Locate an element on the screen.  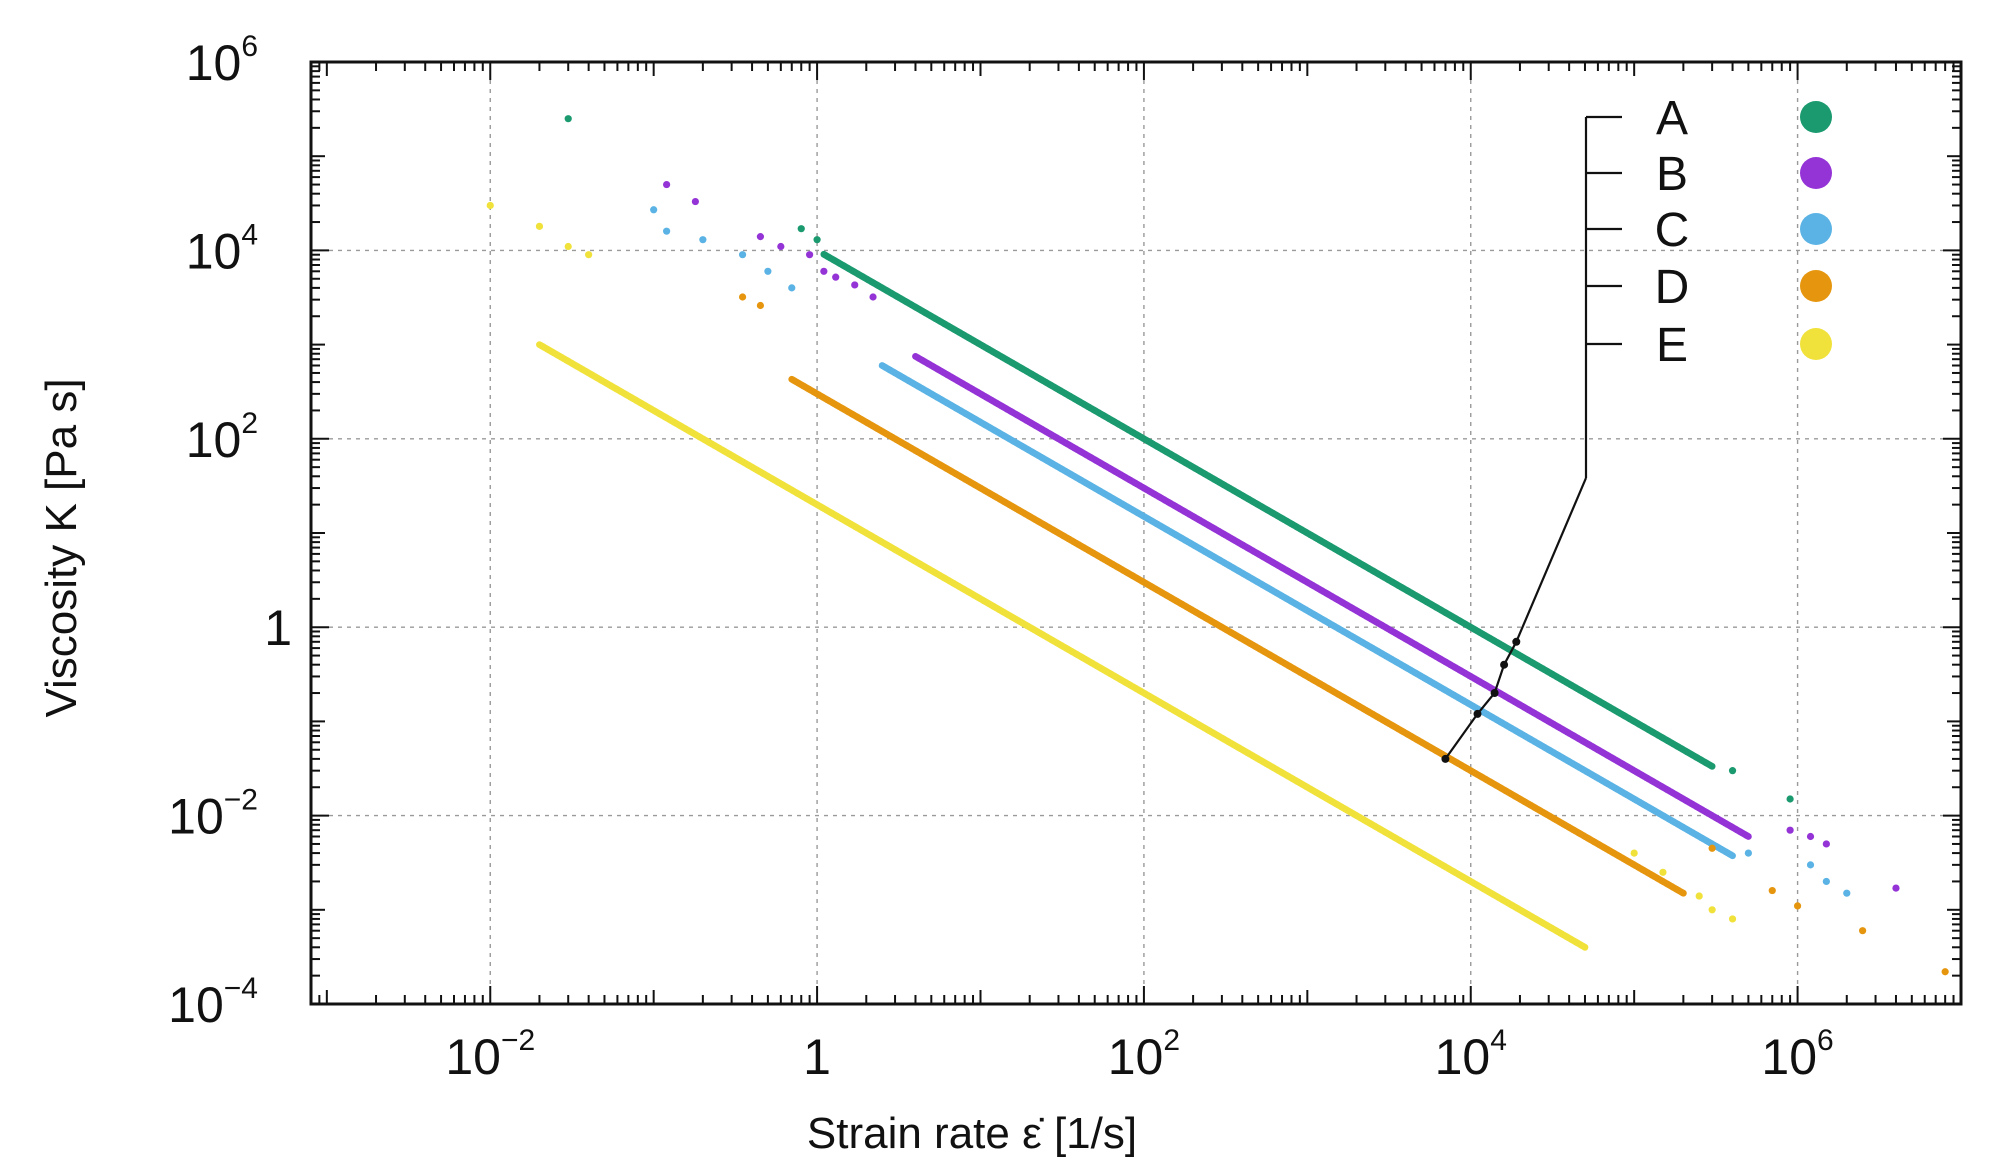
y-tick-label: 10⁶ is located at coordinates (222, 60).